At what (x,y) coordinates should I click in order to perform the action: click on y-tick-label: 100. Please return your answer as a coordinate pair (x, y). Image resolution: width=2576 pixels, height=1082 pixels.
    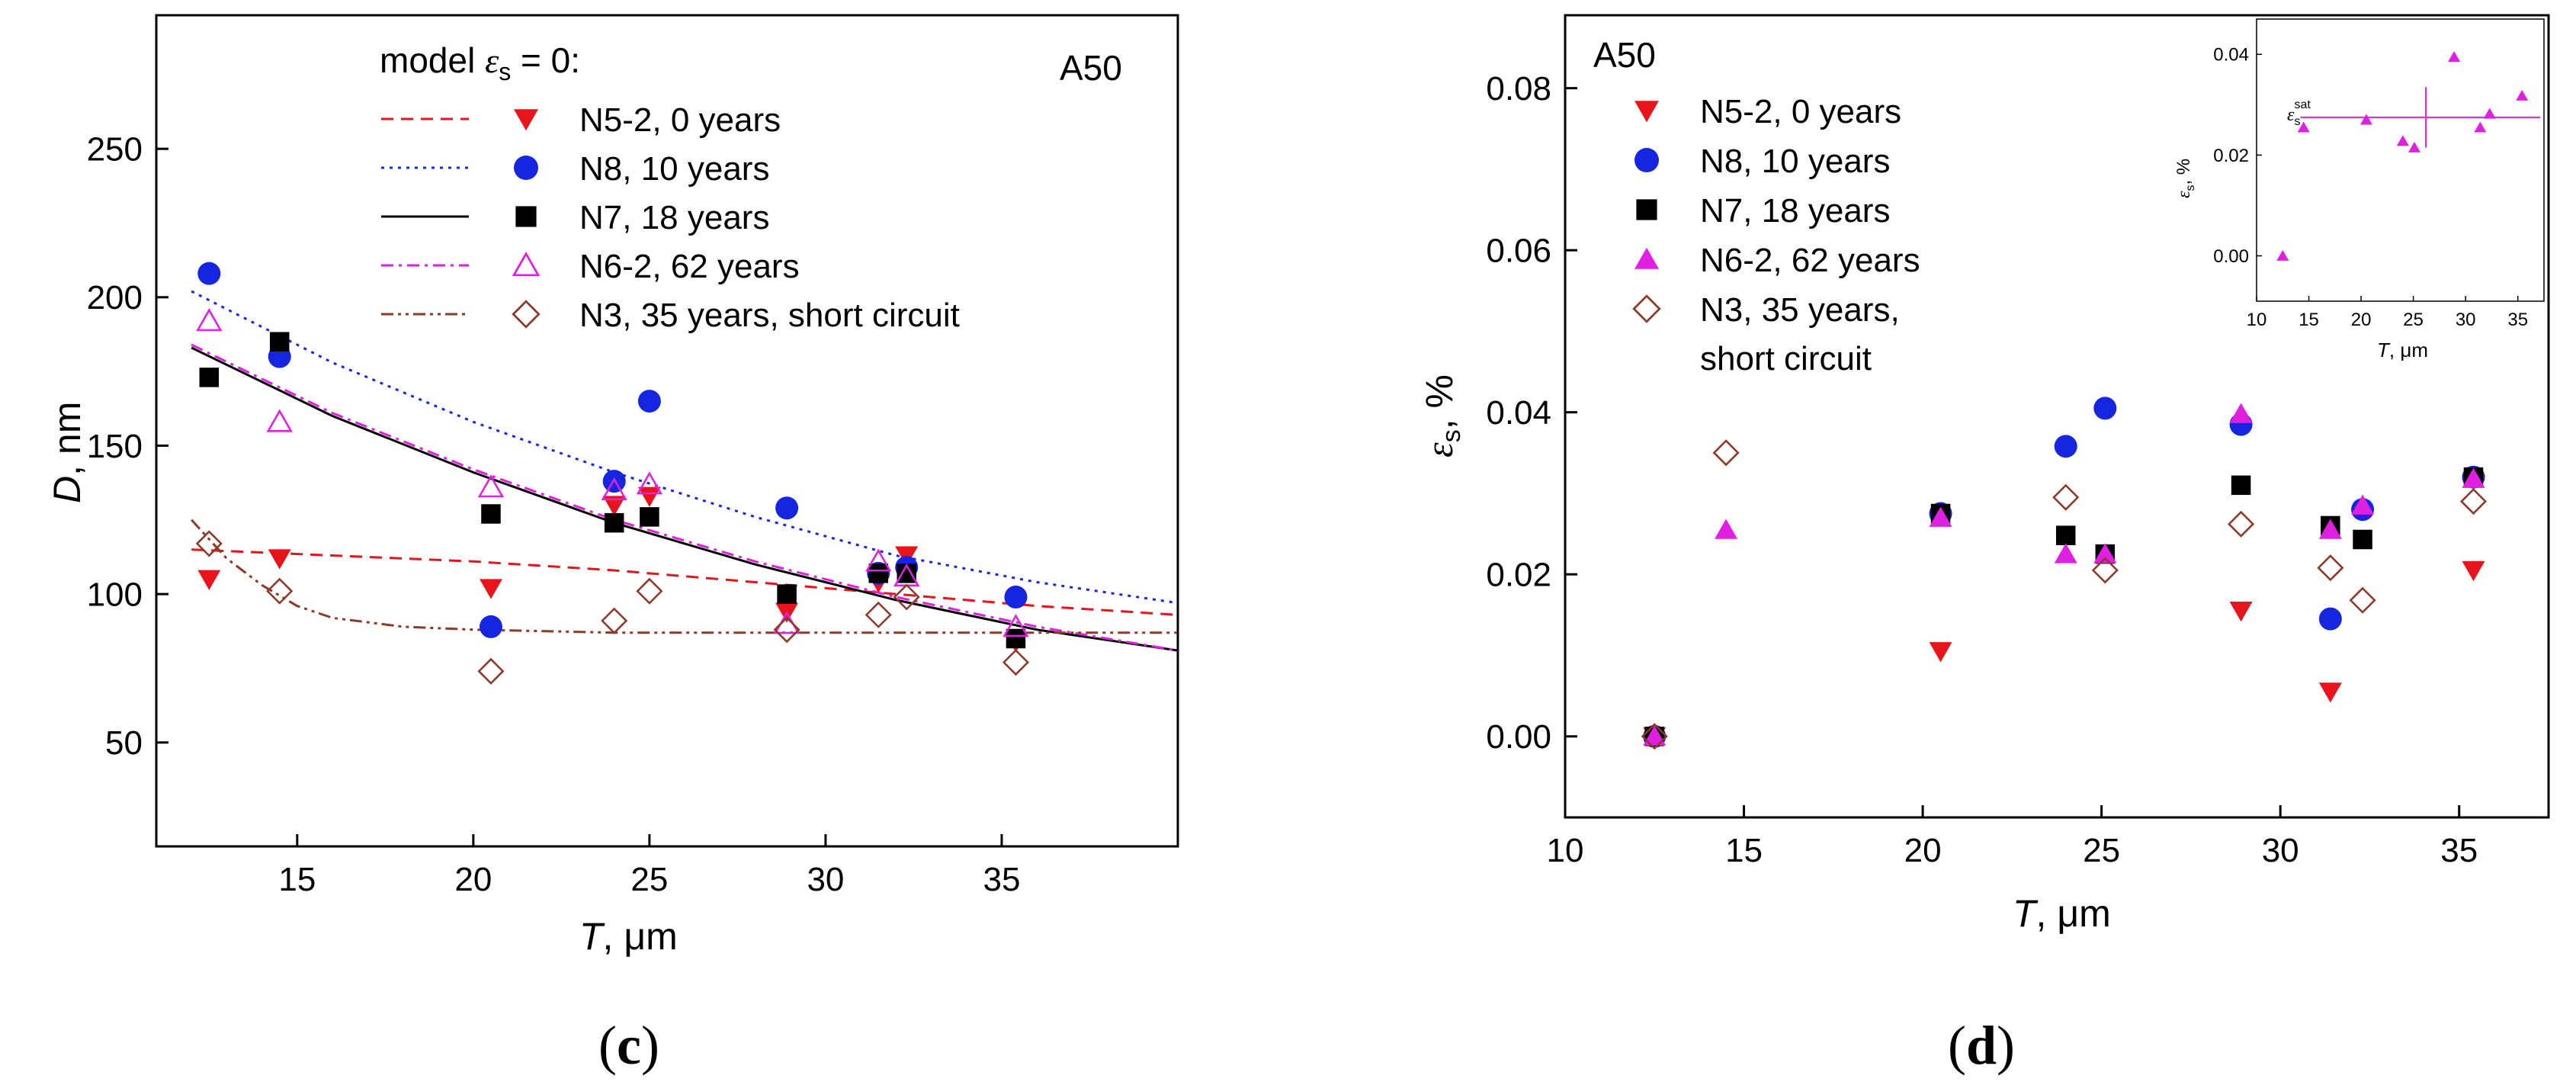
    Looking at the image, I should click on (115, 595).